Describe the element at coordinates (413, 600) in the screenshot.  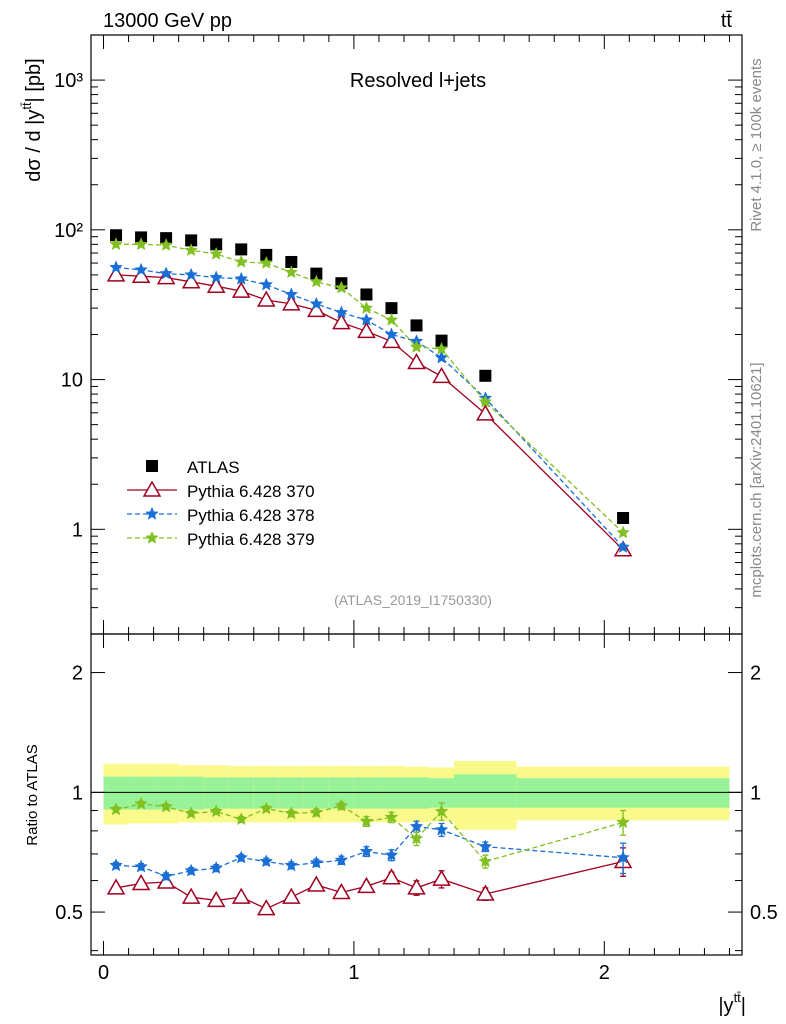
I see `analysis-watermark: (ATLAS_2019_I1750330)` at that location.